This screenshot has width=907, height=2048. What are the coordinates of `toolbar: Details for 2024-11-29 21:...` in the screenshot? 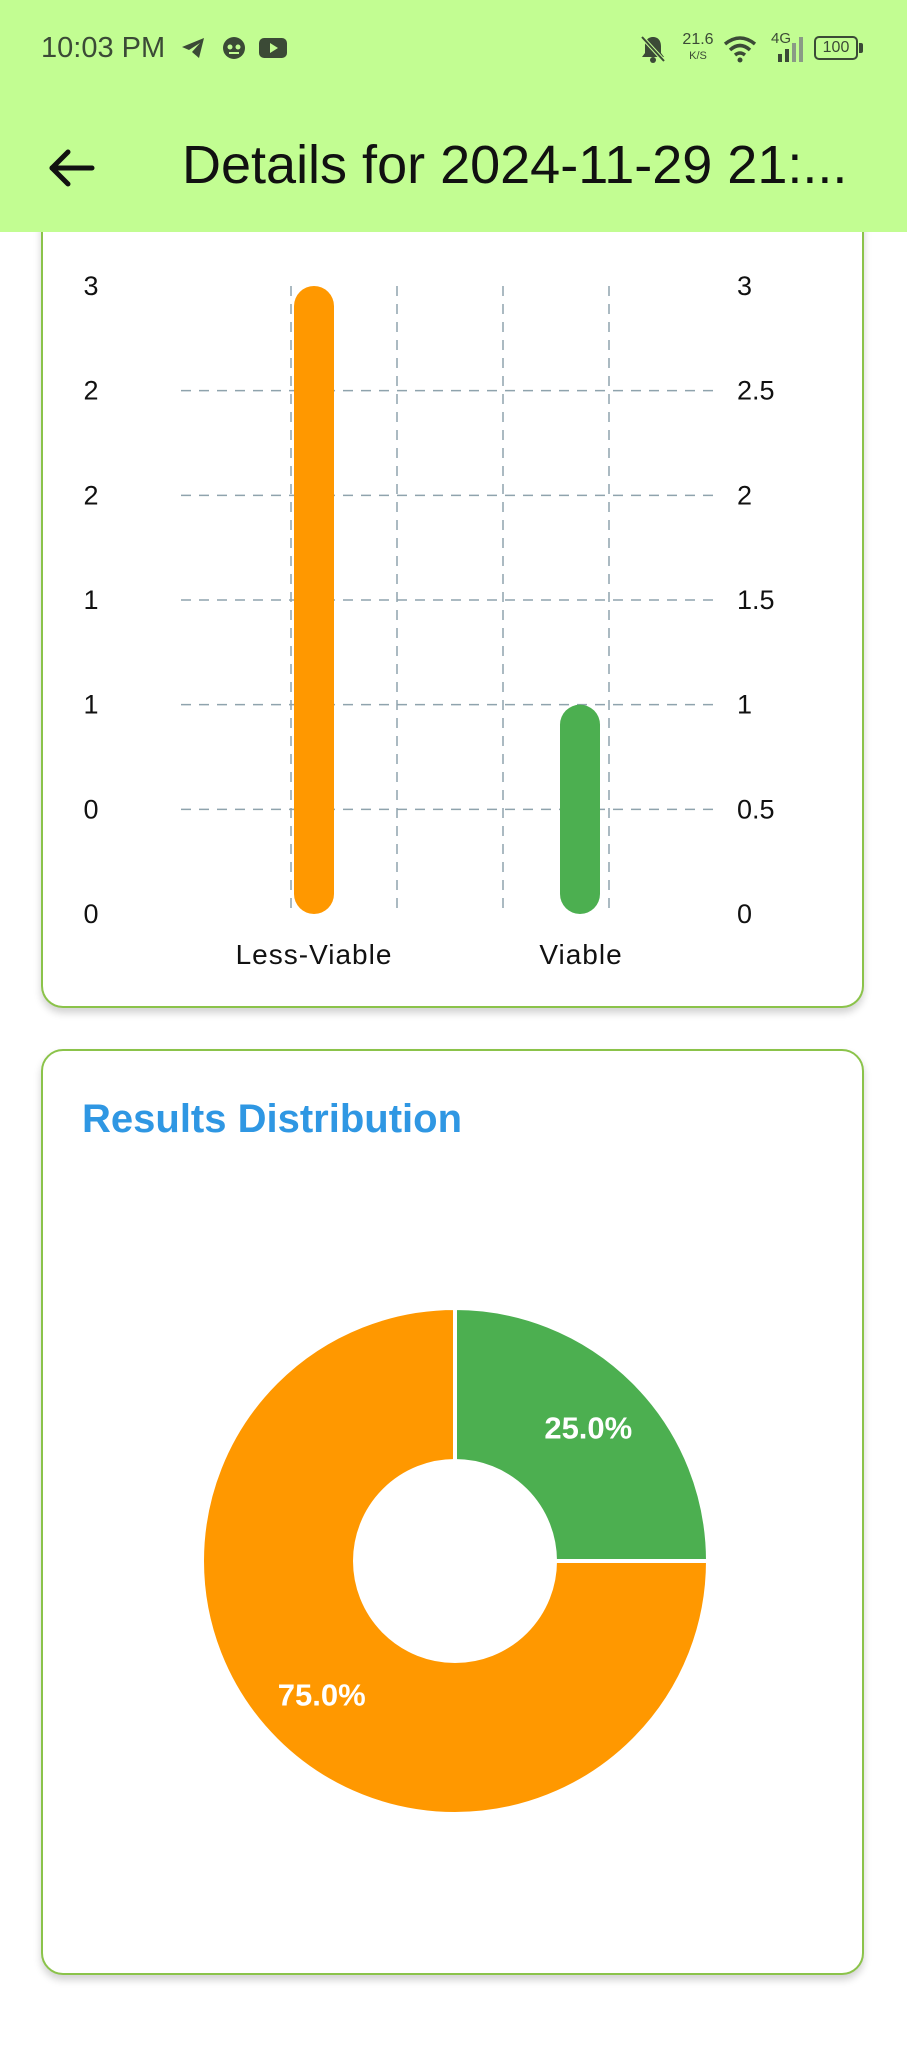 It's located at (453, 166).